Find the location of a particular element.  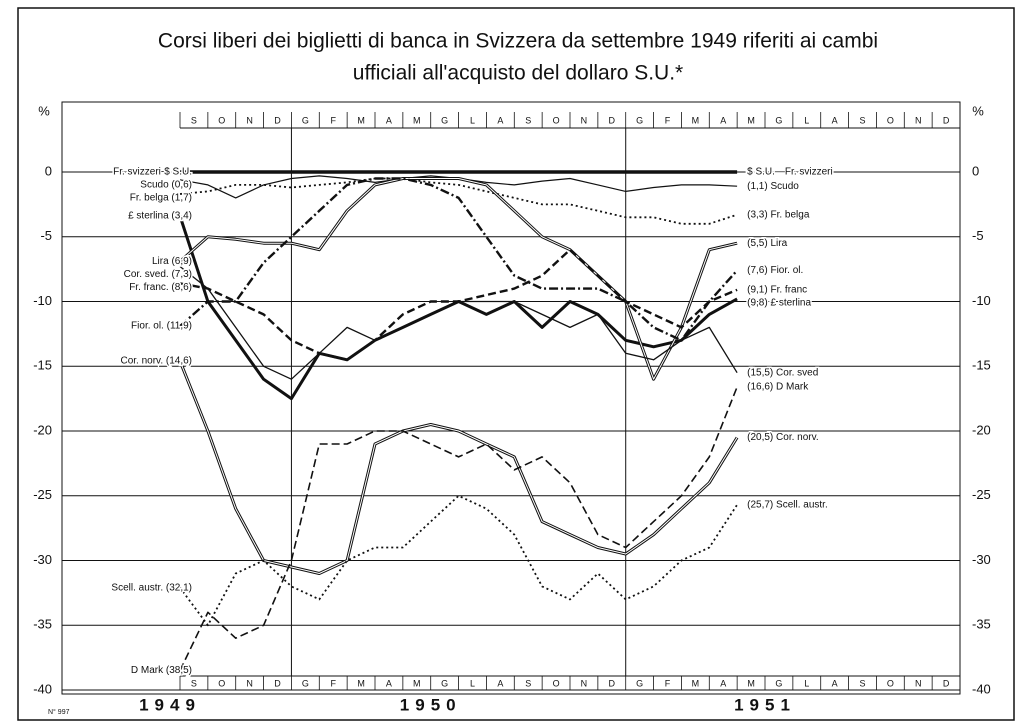

series-end-label: (1,1) Scudo is located at coordinates (773, 186).